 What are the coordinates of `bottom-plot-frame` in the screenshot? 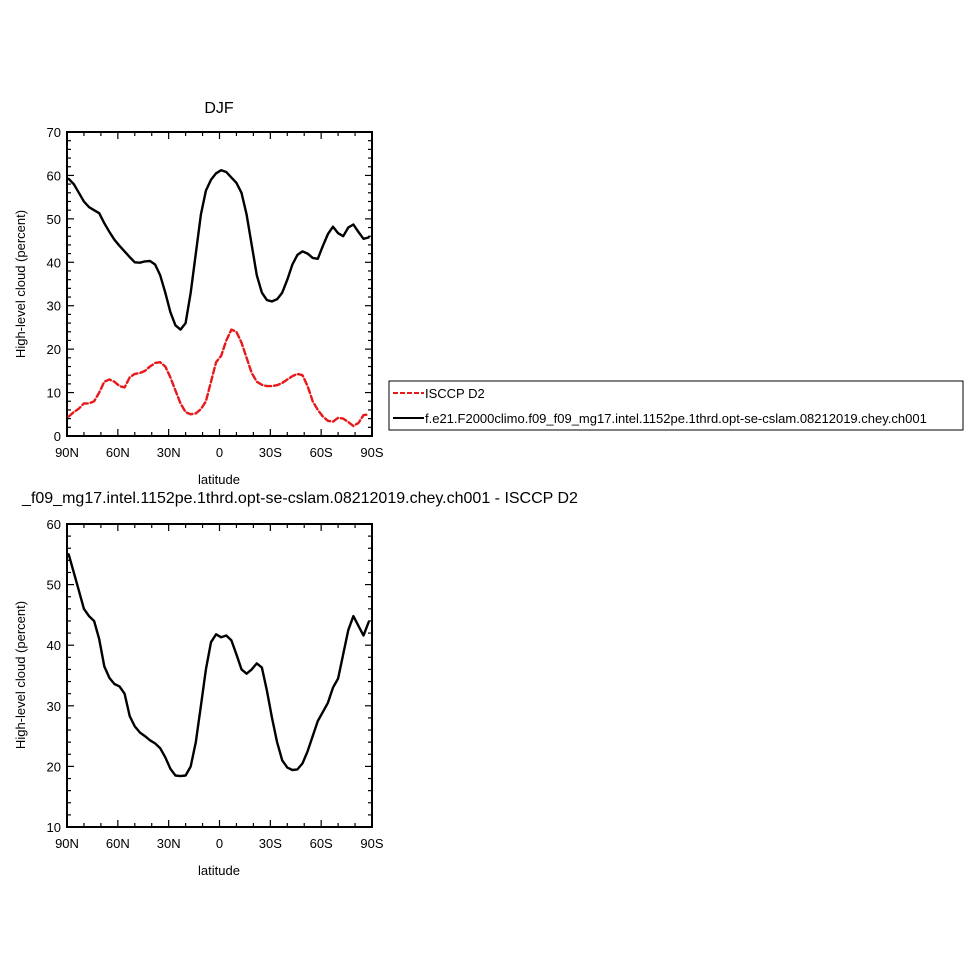 It's located at (219, 675).